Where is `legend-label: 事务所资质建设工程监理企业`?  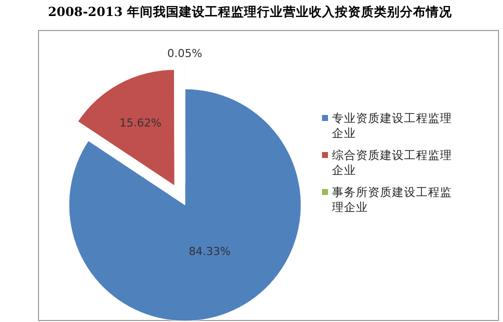 legend-label: 事务所资质建设工程监理企业 is located at coordinates (392, 199).